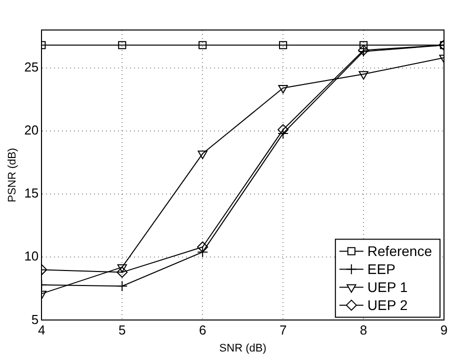 Image resolution: width=474 pixels, height=355 pixels. What do you see at coordinates (122, 330) in the screenshot?
I see `x-tick-label: 5` at bounding box center [122, 330].